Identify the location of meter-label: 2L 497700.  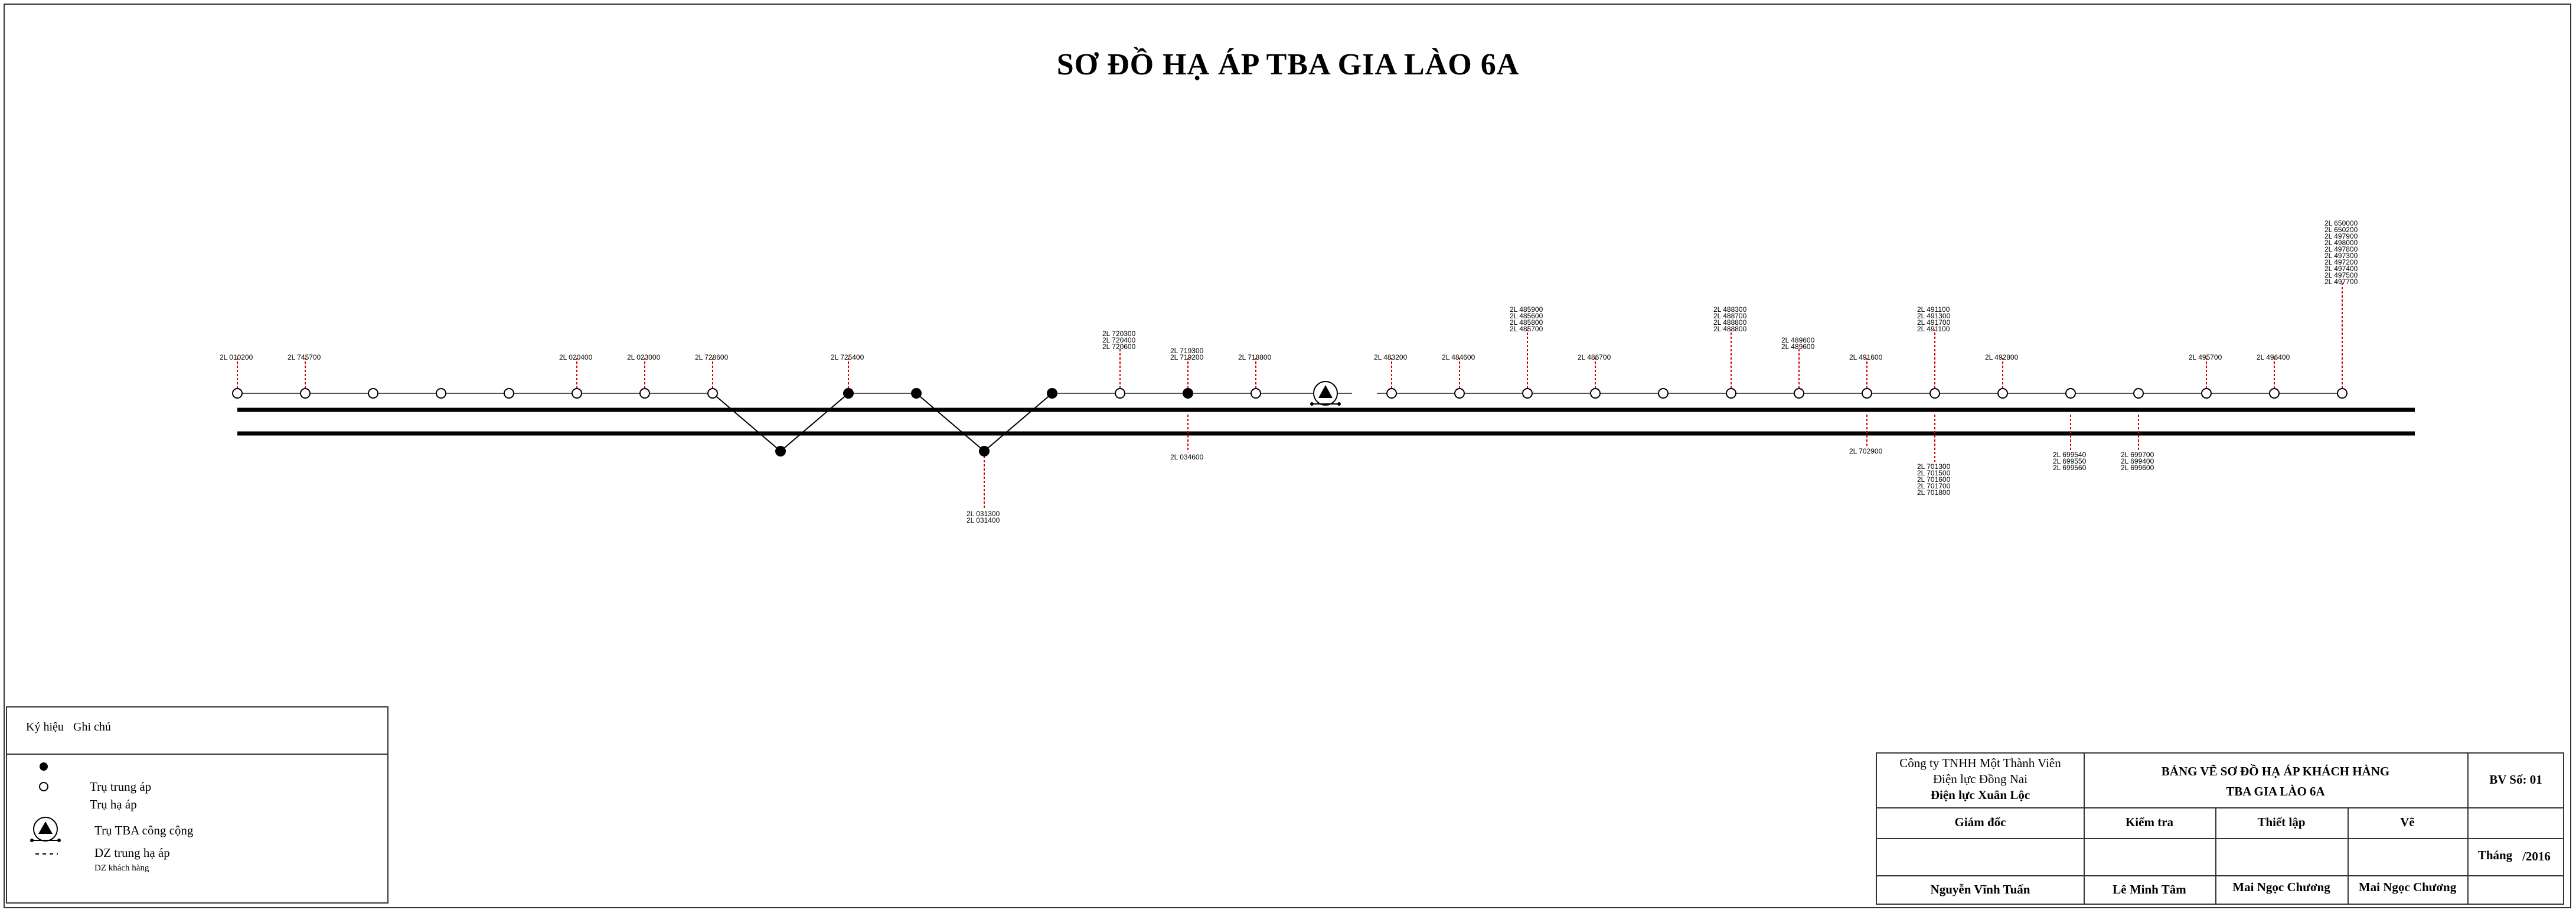
(2341, 282).